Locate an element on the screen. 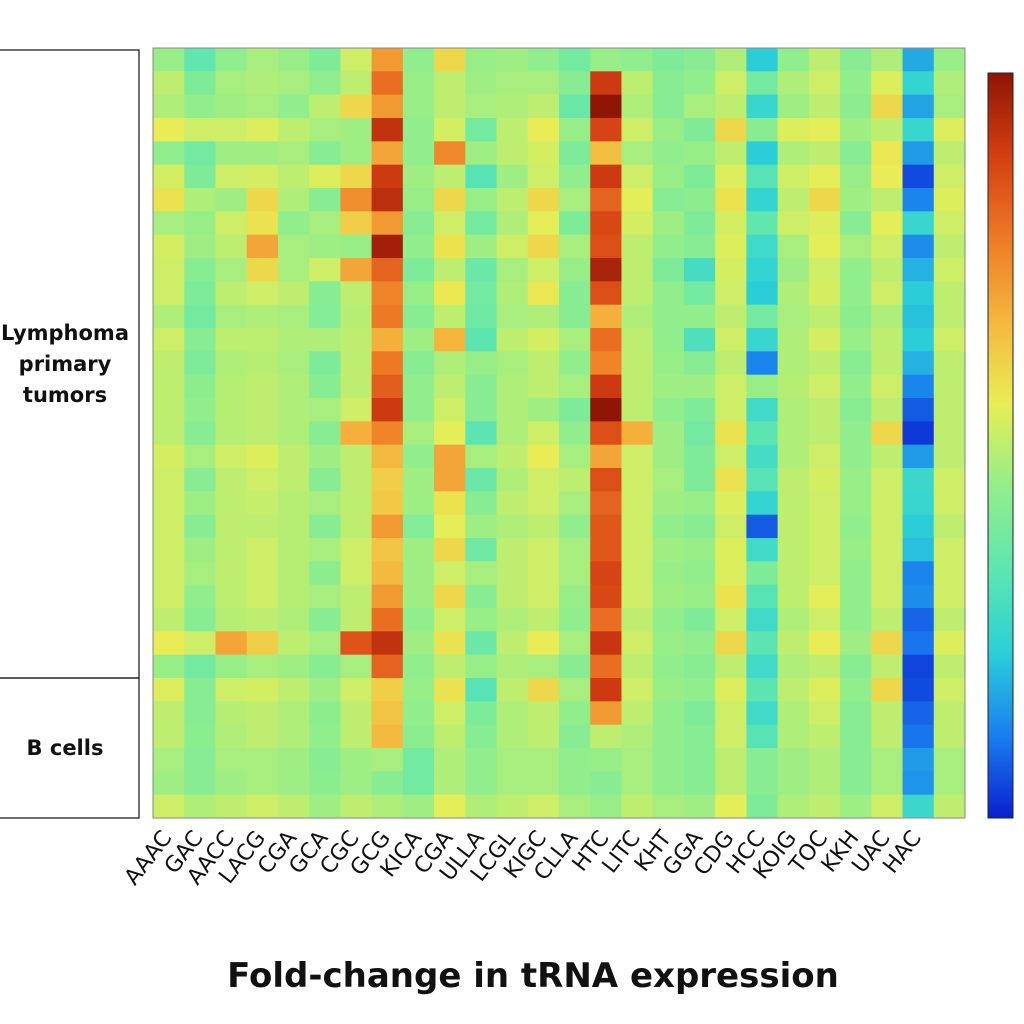 The height and width of the screenshot is (1024, 1024). row-group-label: primary is located at coordinates (65, 364).